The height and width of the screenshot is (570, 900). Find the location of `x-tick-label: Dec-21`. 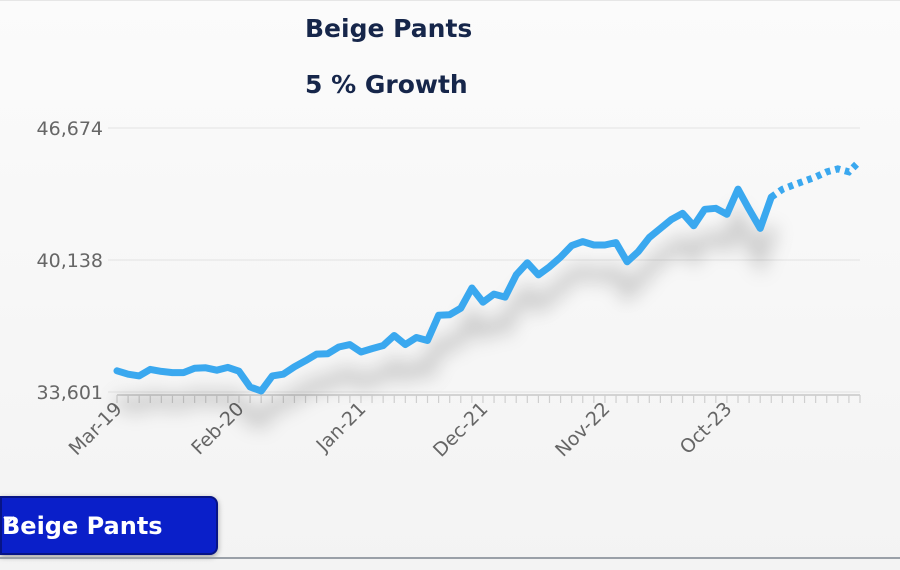

x-tick-label: Dec-21 is located at coordinates (461, 430).